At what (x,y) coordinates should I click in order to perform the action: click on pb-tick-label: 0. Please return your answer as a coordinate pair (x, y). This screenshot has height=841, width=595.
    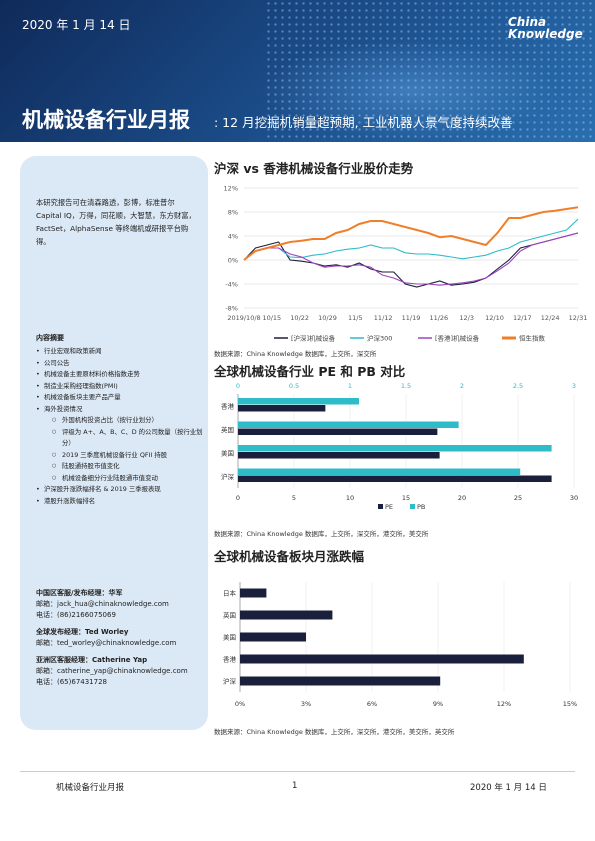
    Looking at the image, I should click on (238, 386).